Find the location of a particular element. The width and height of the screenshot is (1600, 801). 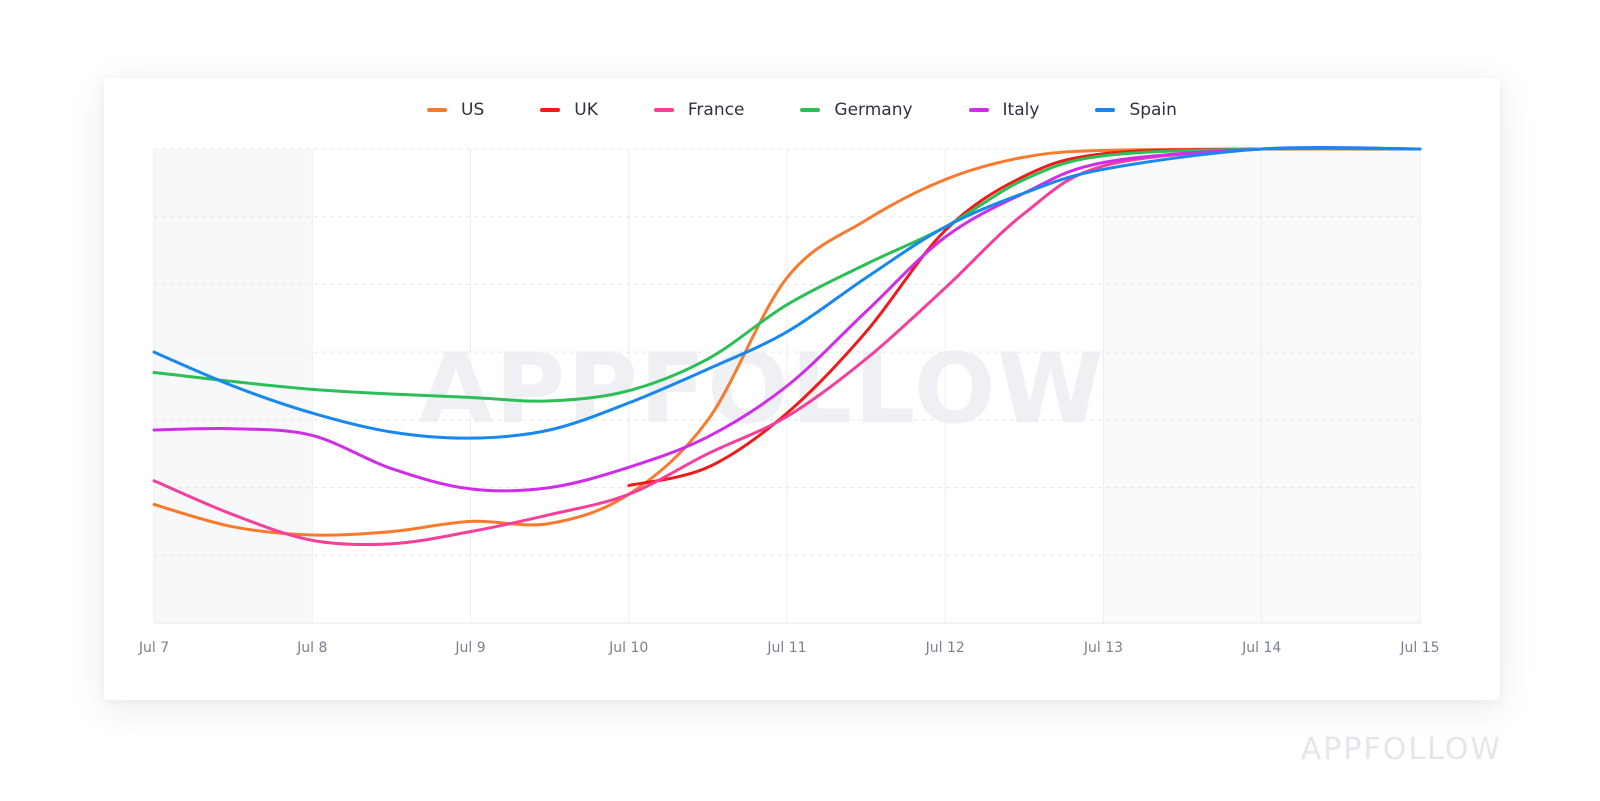

x-tick-label: Jul 7 is located at coordinates (153, 648).